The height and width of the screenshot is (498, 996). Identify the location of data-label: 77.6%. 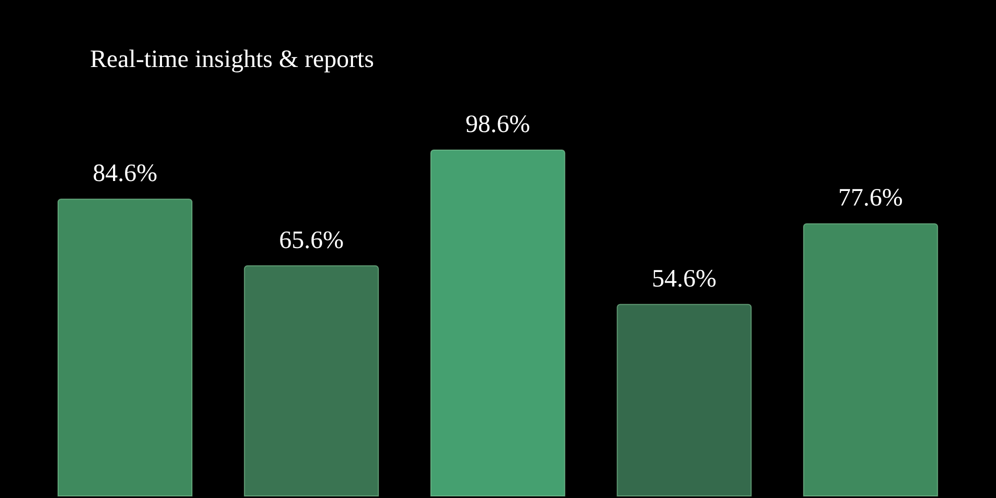
(870, 198).